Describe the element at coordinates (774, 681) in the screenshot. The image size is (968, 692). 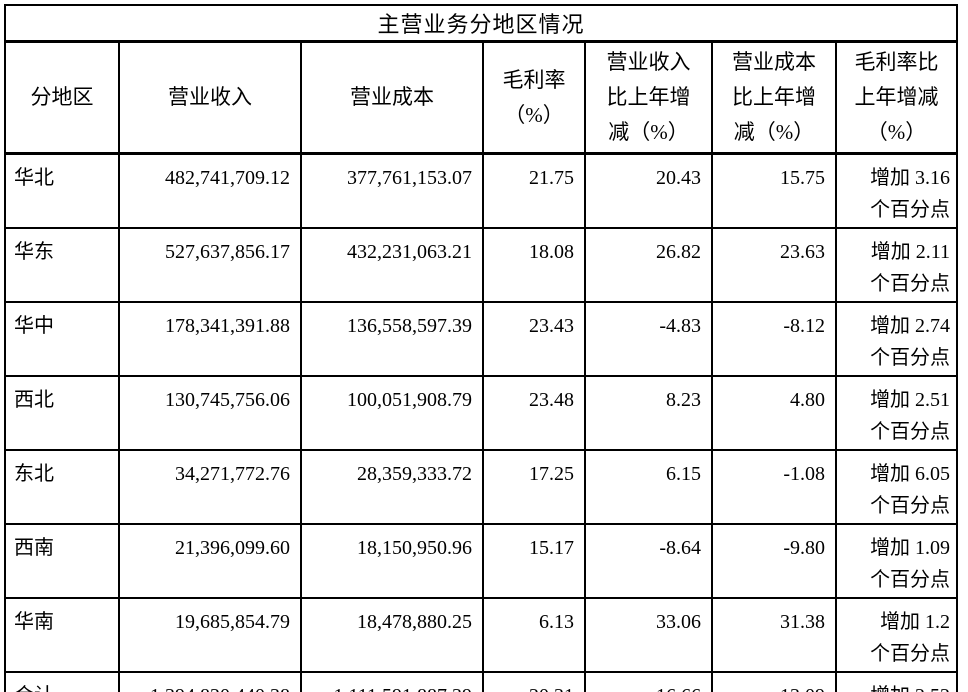
I see `cell-cost-yoy: 13.09` at that location.